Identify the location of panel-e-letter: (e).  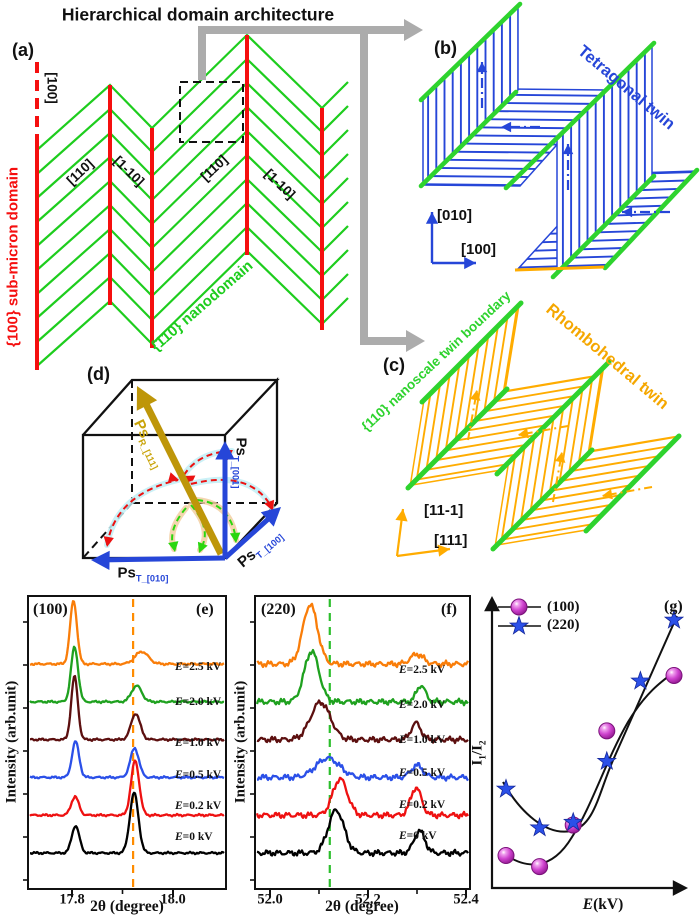
(205, 609).